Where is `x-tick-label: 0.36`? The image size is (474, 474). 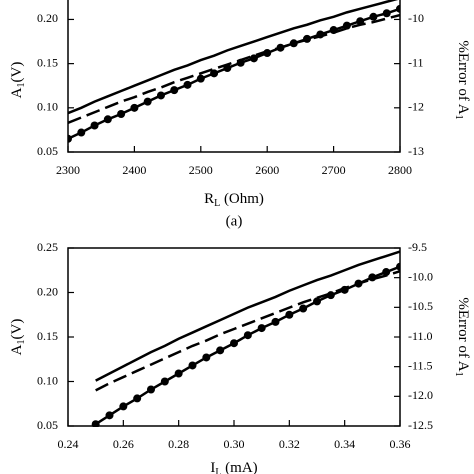
x-tick-label: 0.36 is located at coordinates (400, 444).